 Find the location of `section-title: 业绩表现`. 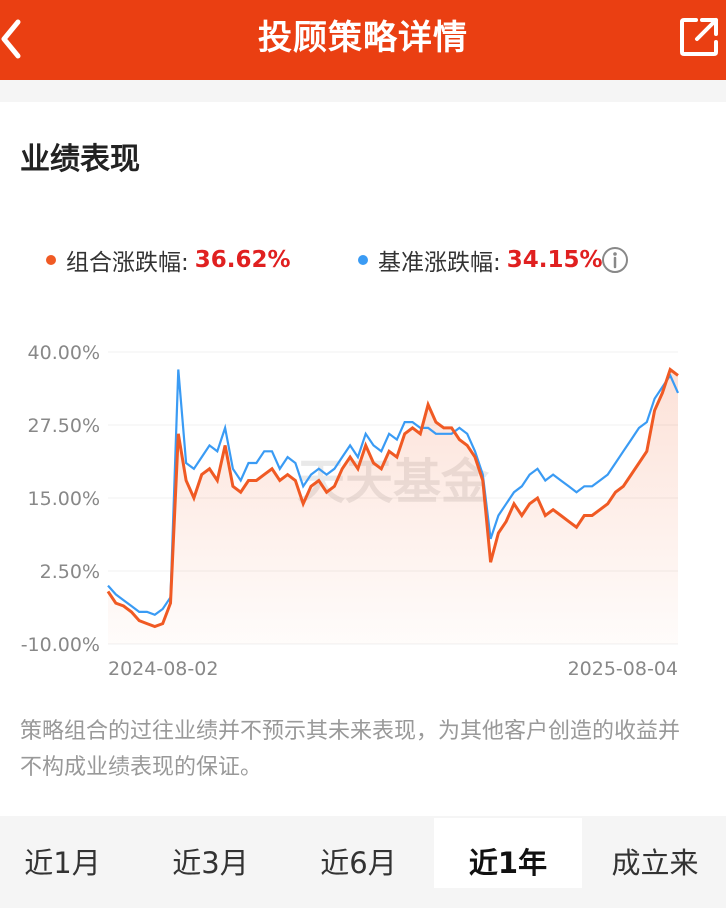

section-title: 业绩表现 is located at coordinates (80, 159).